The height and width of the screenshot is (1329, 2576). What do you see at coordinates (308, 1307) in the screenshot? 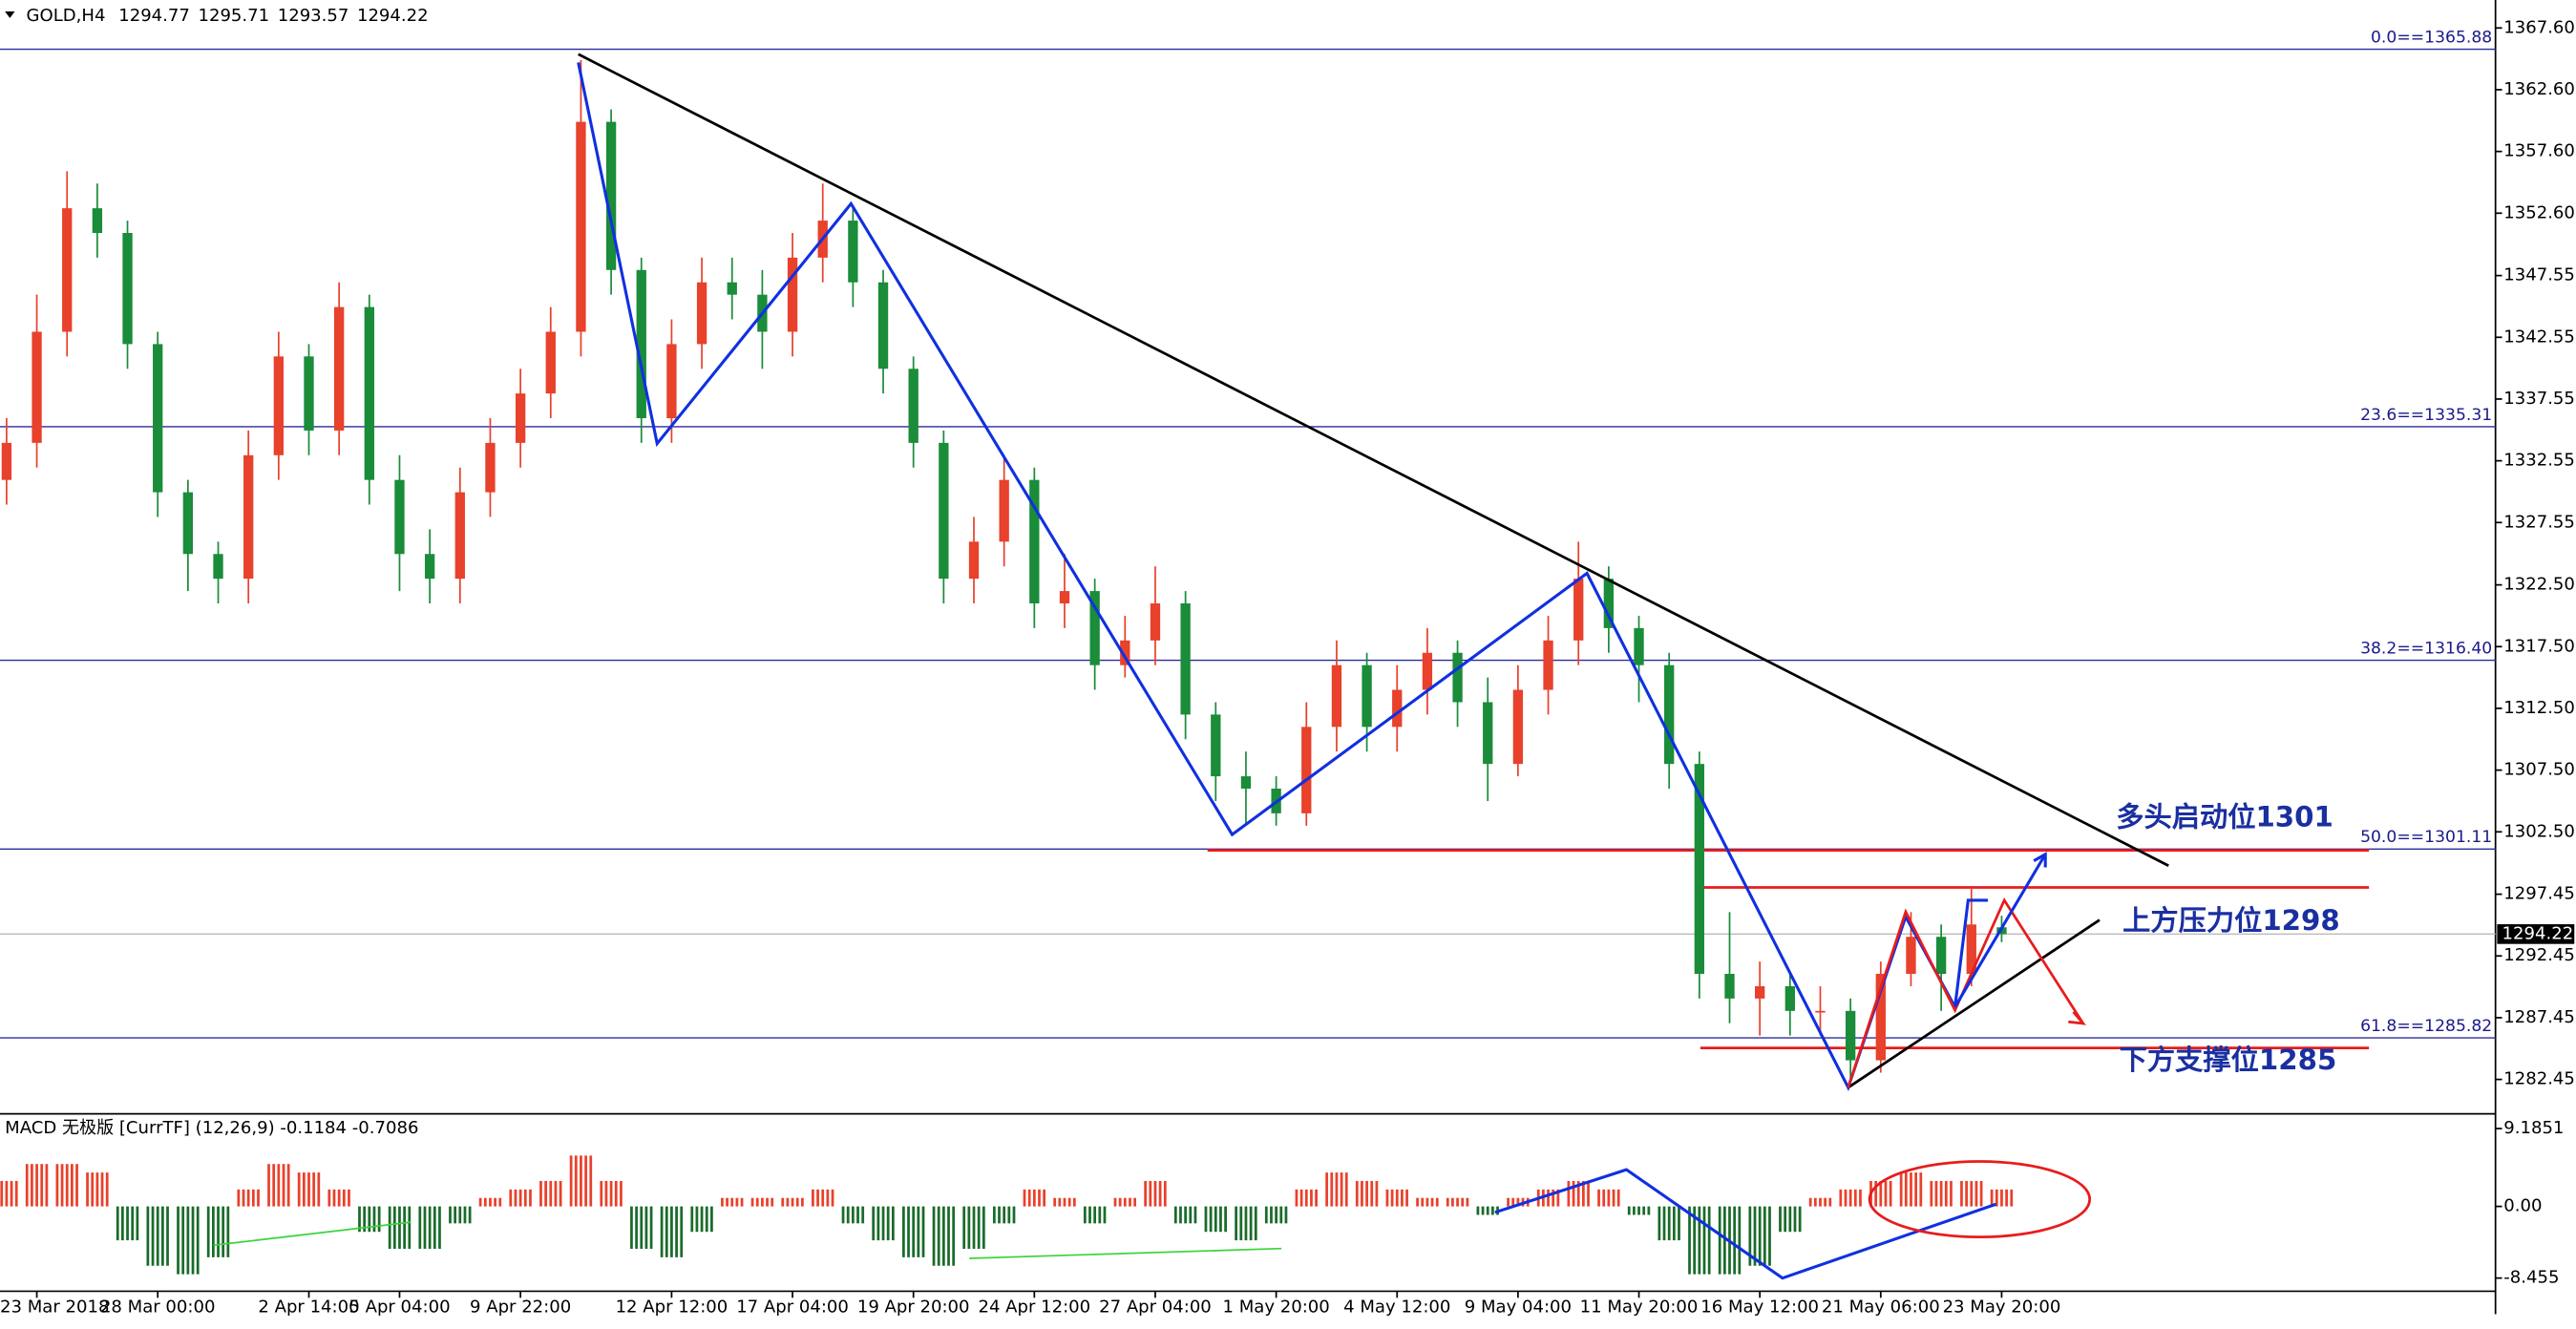
I see `x-tick-label: 2 Apr 14:00` at bounding box center [308, 1307].